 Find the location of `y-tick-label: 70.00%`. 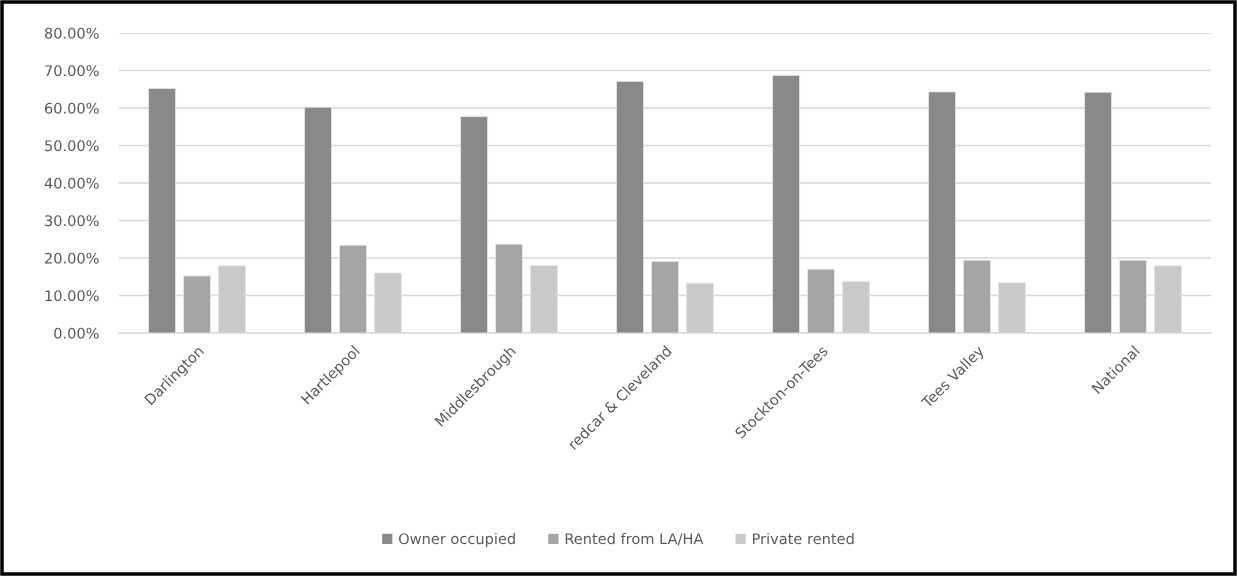

y-tick-label: 70.00% is located at coordinates (72, 71).